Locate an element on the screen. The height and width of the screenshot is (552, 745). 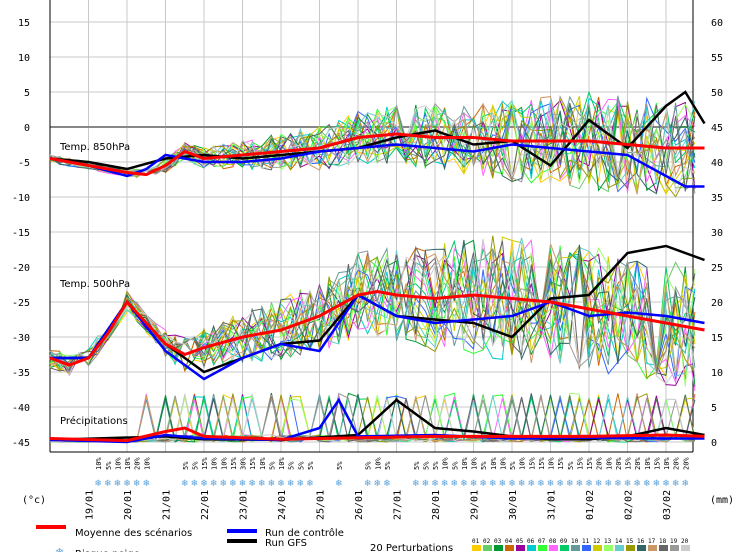
series-line-precip is located at coordinates (377, 434).